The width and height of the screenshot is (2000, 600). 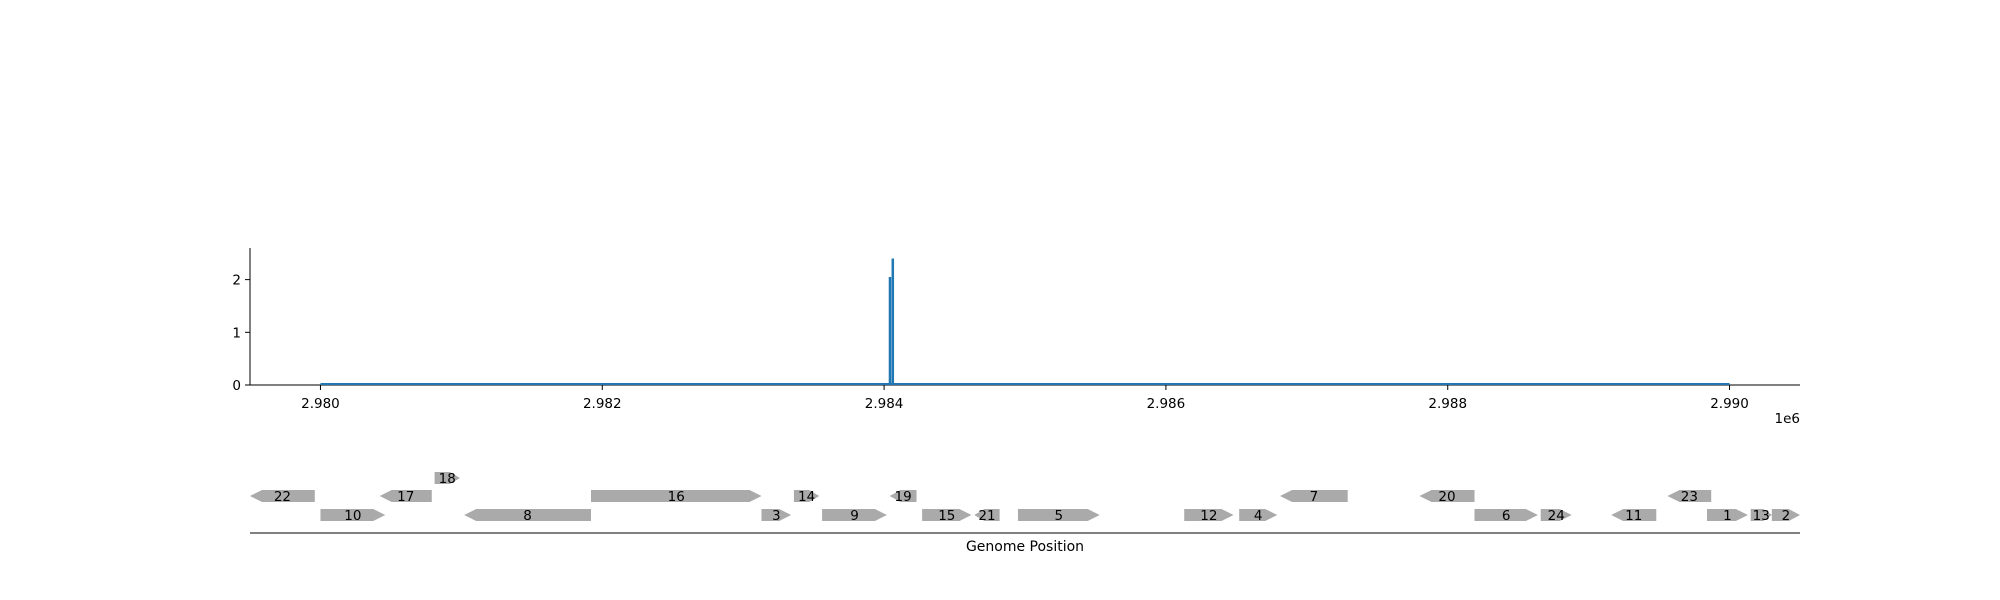 What do you see at coordinates (884, 404) in the screenshot?
I see `x-tick-label: 2.984` at bounding box center [884, 404].